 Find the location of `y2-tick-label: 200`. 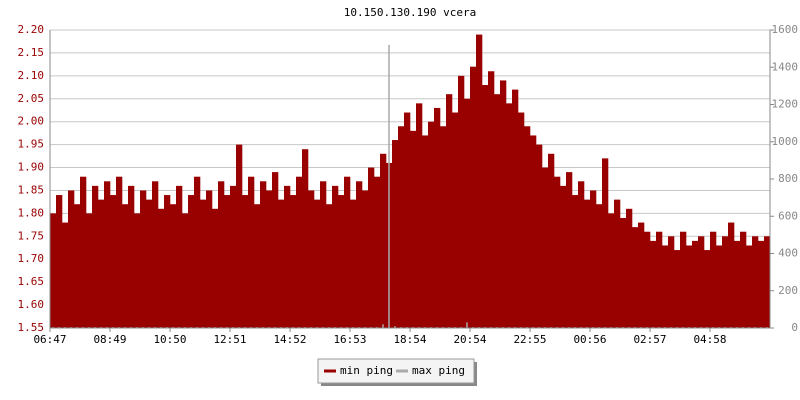

y2-tick-label: 200 is located at coordinates (788, 290).